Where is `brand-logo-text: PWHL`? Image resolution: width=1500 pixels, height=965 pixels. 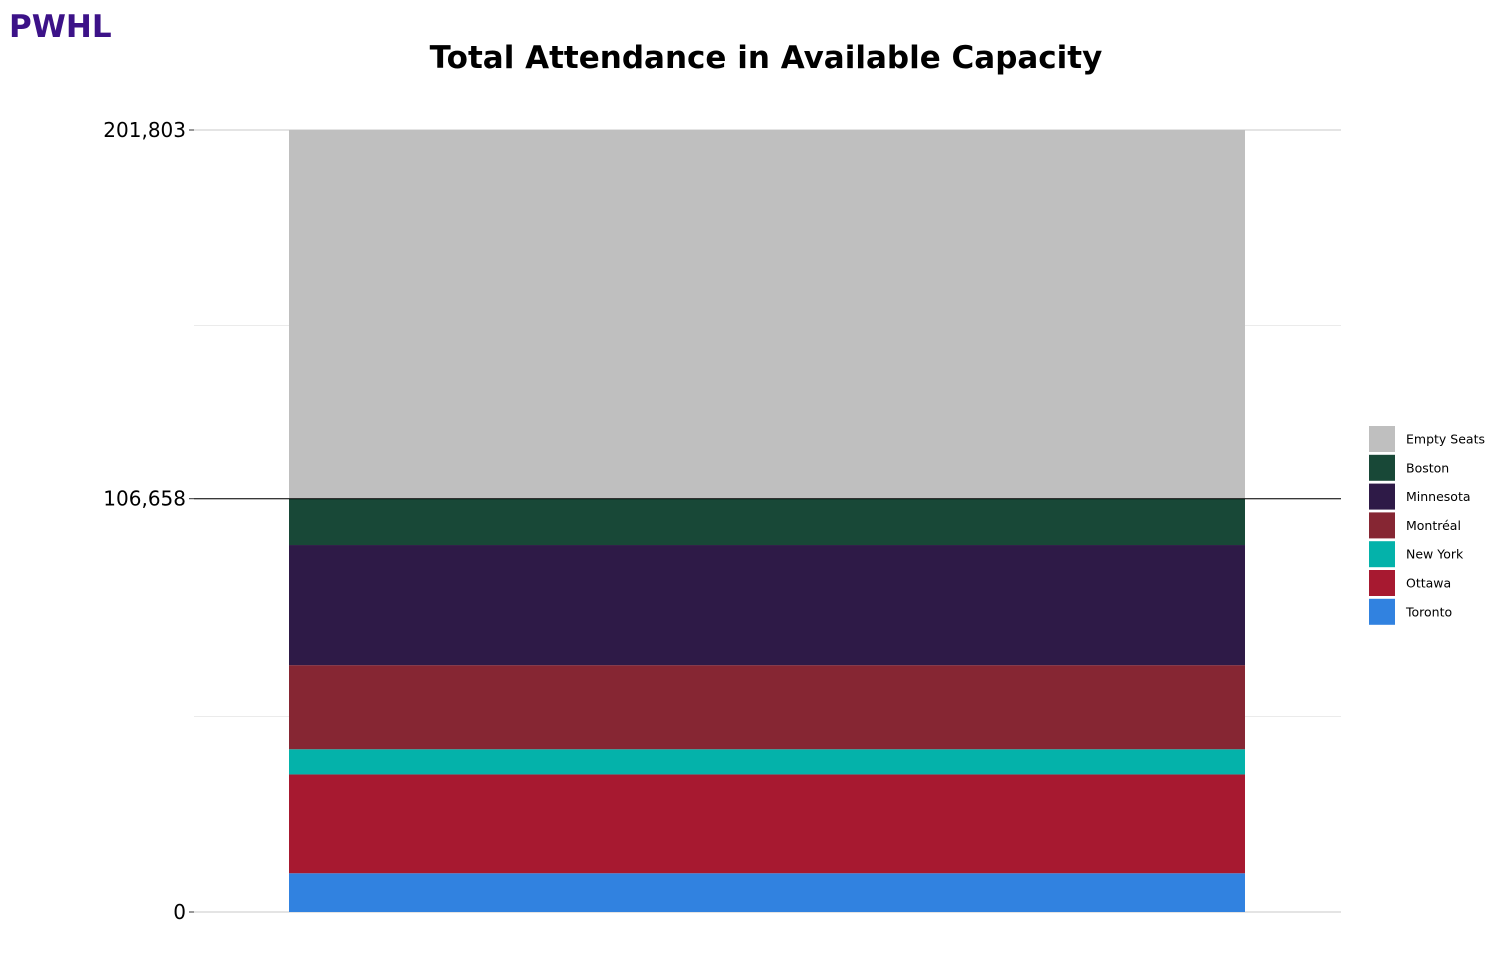
brand-logo-text: PWHL is located at coordinates (60, 27).